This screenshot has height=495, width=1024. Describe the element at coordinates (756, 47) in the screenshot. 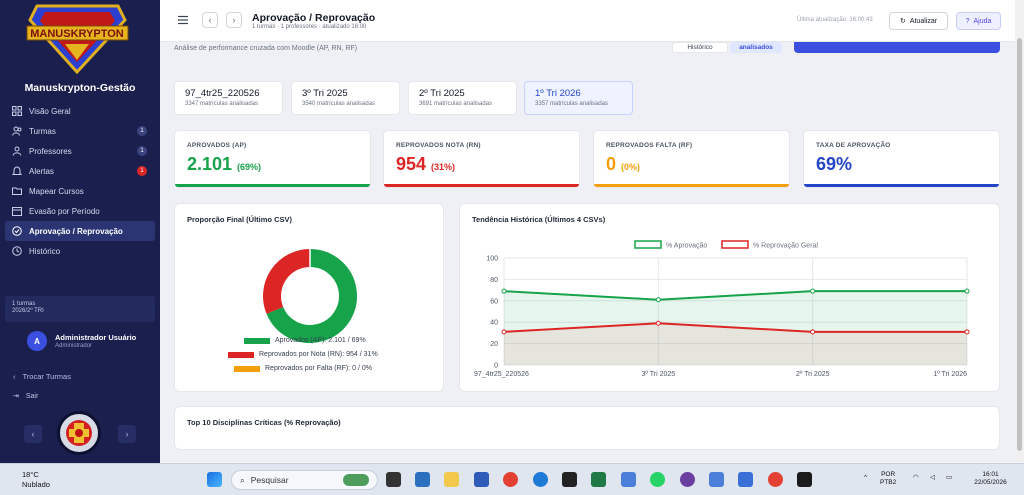

I see `analyzed-pill: analisados` at that location.